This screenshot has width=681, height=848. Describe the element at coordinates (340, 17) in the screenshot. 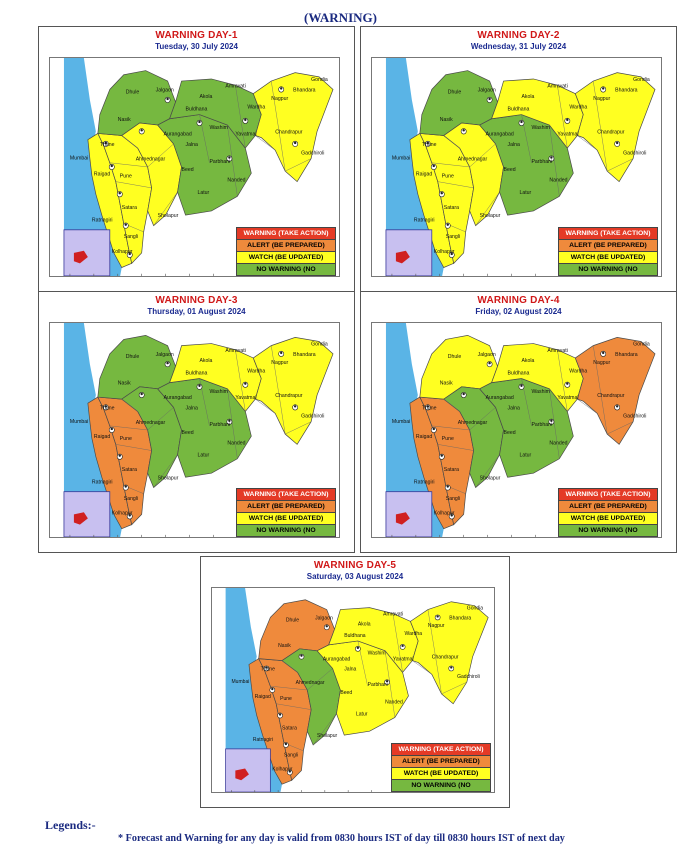

I see `page-title: (WARNING)` at that location.